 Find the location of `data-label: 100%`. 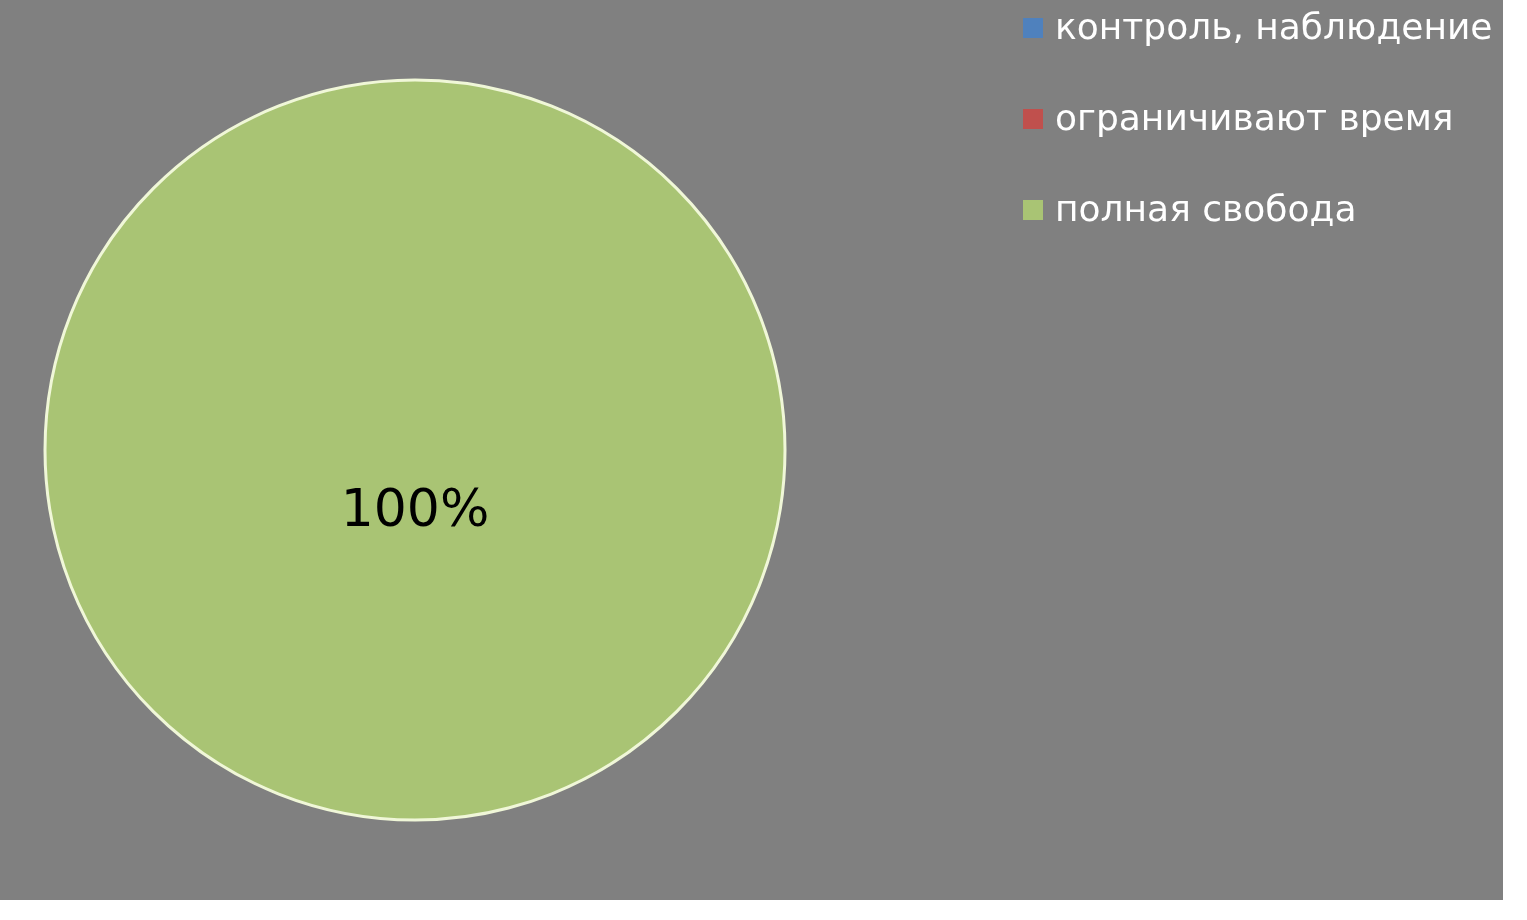

data-label: 100% is located at coordinates (415, 508).